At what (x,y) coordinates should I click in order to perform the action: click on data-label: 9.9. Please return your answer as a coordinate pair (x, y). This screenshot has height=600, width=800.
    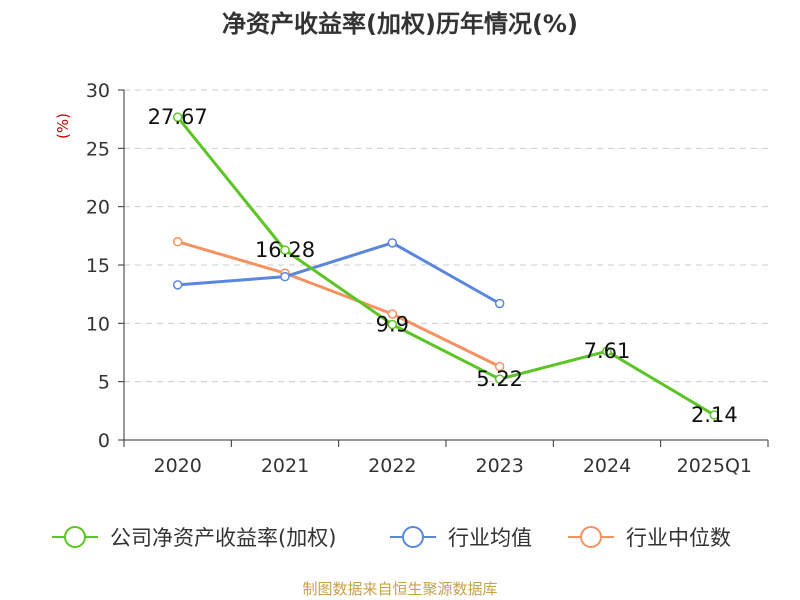
    Looking at the image, I should click on (392, 325).